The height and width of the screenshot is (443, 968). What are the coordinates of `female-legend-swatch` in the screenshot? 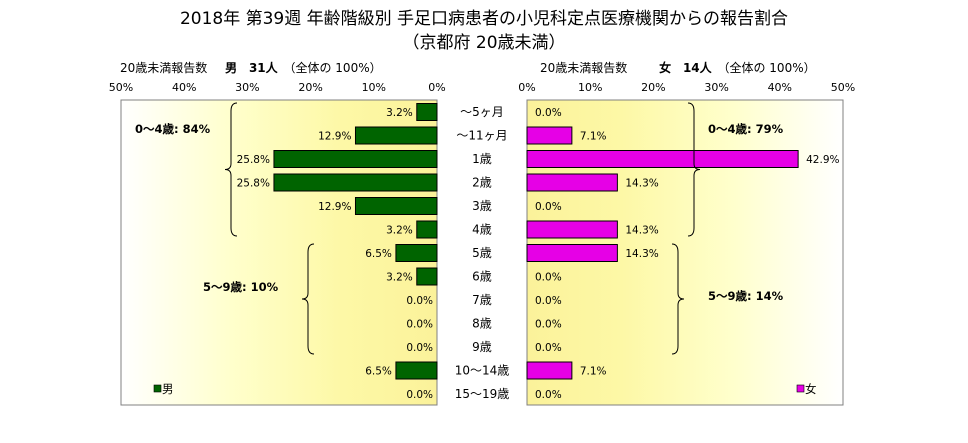 It's located at (800, 388).